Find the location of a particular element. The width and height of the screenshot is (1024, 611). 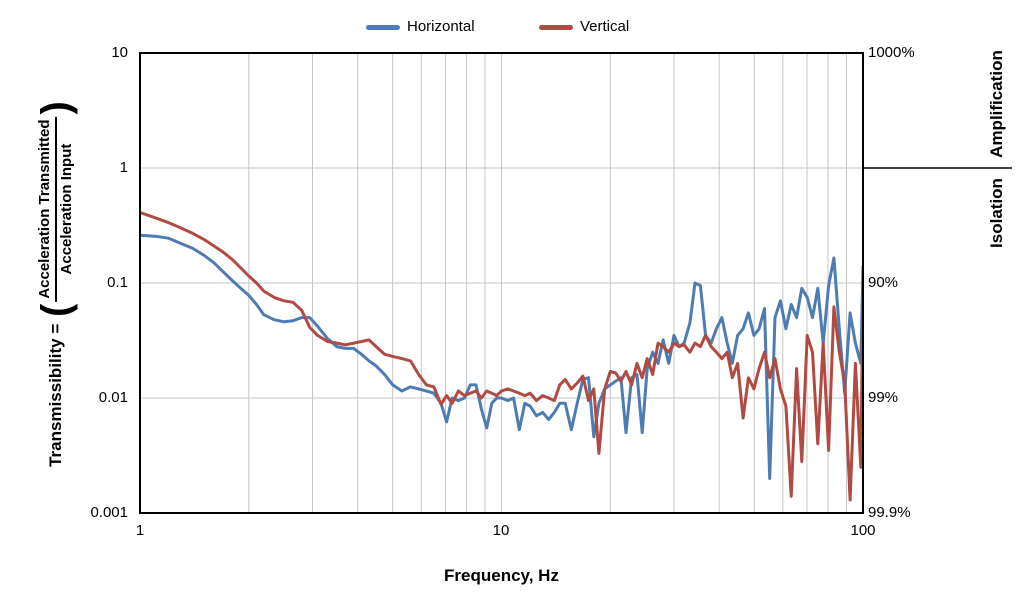

fraction-numerator: Acceleration Transmitted is located at coordinates (46, 209).